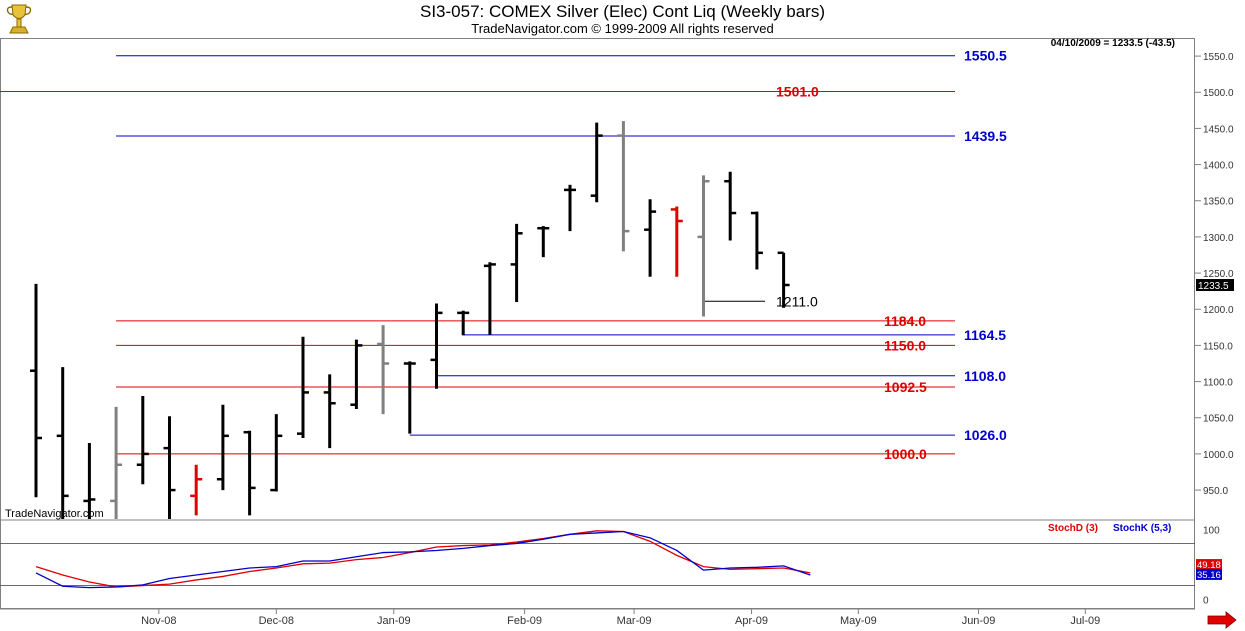 Image resolution: width=1245 pixels, height=631 pixels. Describe the element at coordinates (905, 387) in the screenshot. I see `level-label-1092.5: 1092.5` at that location.